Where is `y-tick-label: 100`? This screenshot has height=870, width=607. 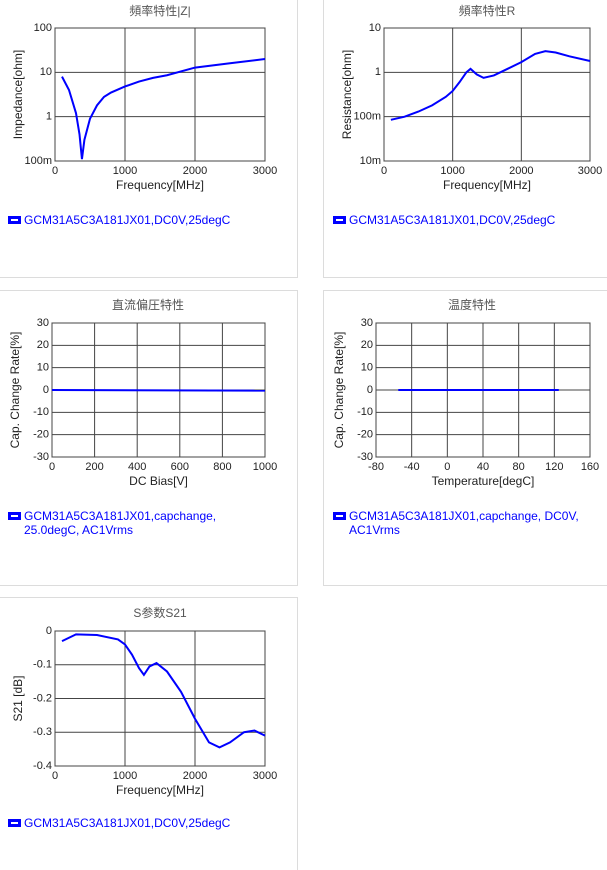 y-tick-label: 100 is located at coordinates (43, 28).